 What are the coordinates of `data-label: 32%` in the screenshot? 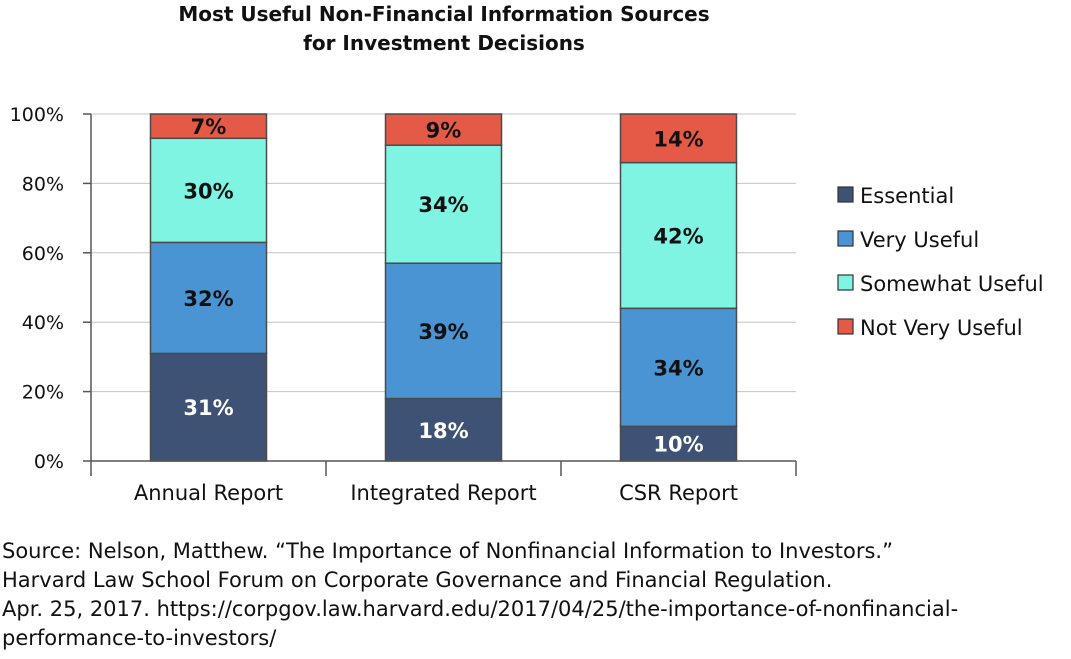 It's located at (208, 299).